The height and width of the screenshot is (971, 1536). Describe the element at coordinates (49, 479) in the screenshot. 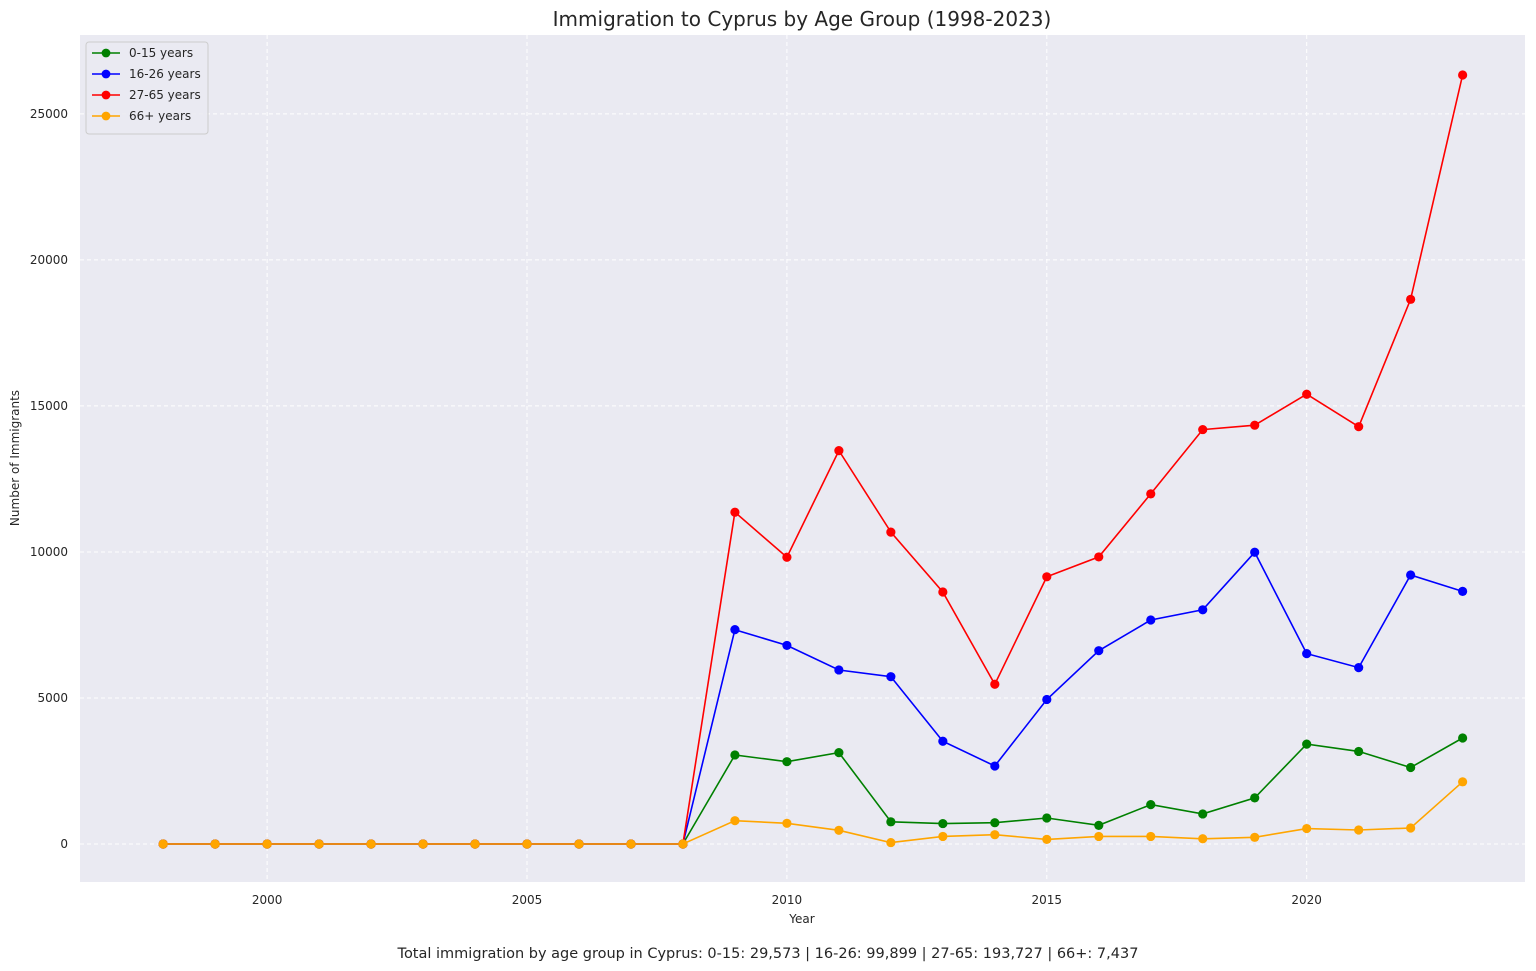

I see `y-axis-ticks: 0 5000 10000 15000 20000 25000` at that location.